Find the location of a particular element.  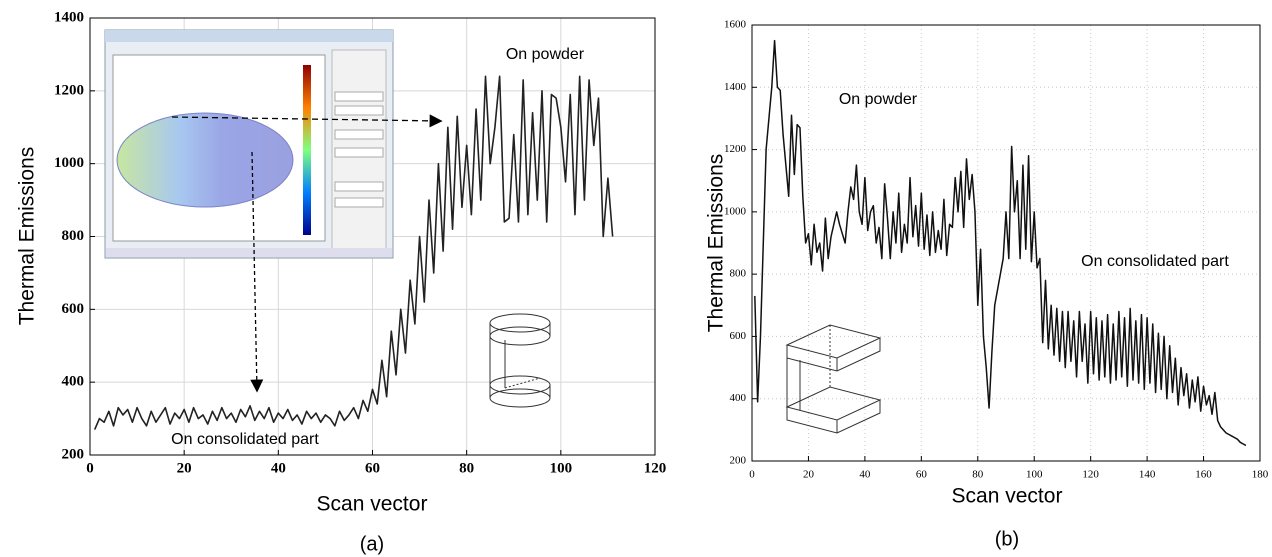

status-bar is located at coordinates (249, 252).